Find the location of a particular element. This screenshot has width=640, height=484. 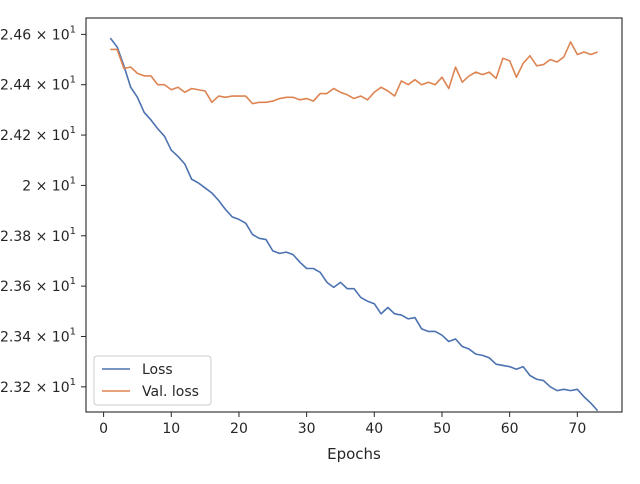

x-tick-label: 60 is located at coordinates (510, 429).